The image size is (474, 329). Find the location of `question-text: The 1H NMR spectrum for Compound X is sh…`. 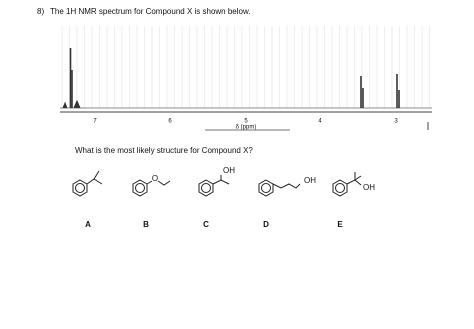

question-text: The 1H NMR spectrum for Compound X is sh… is located at coordinates (150, 11).